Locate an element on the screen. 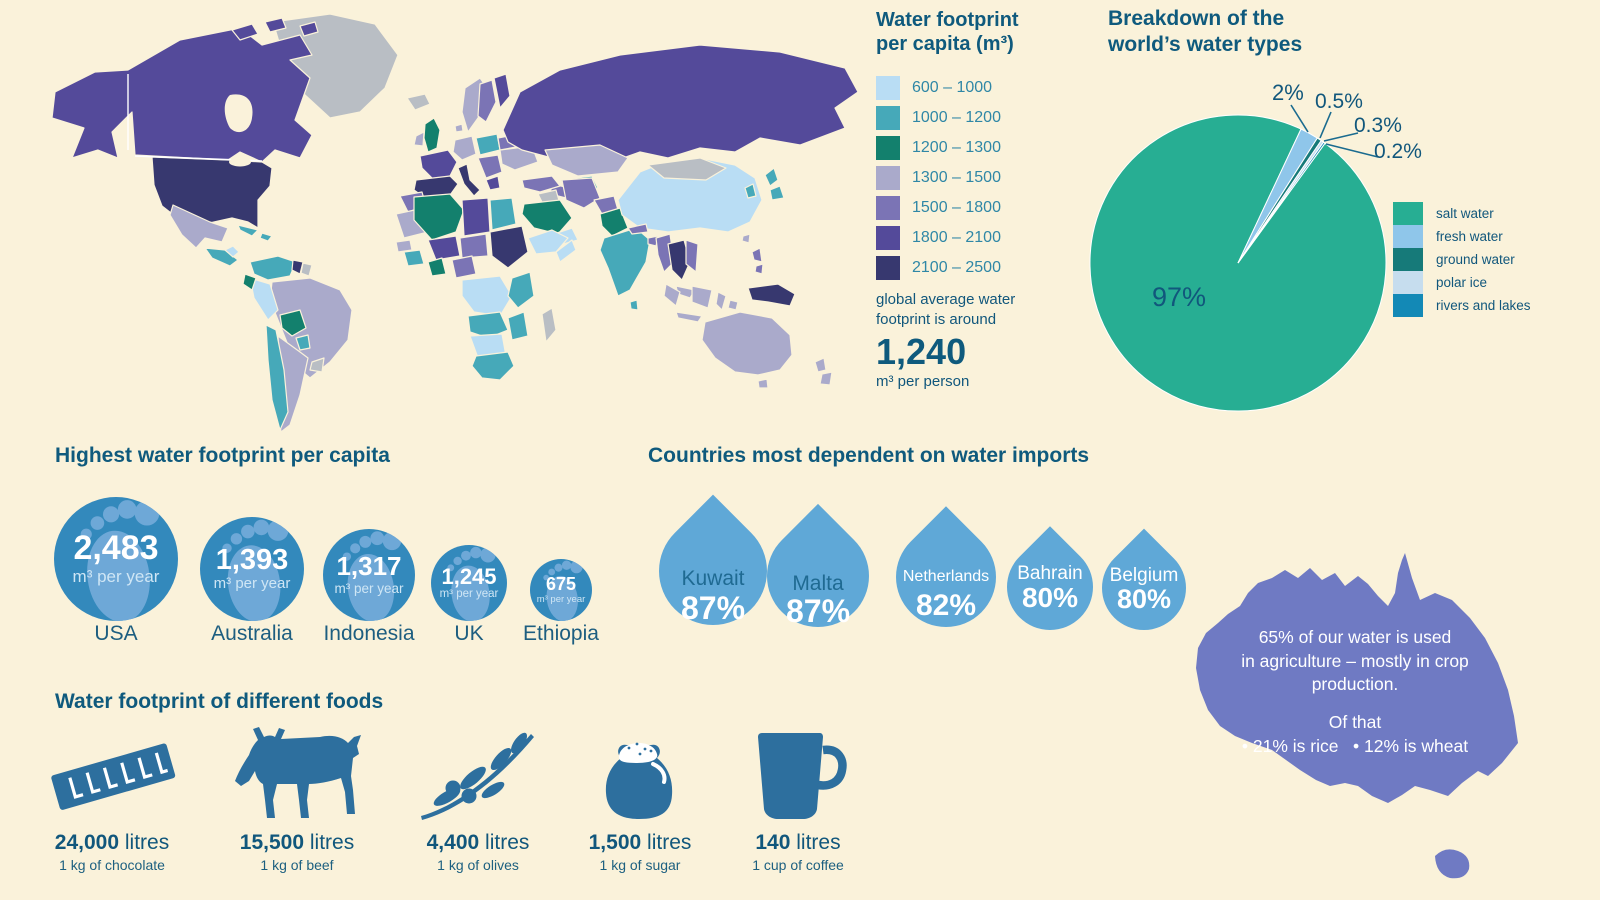 Image resolution: width=1600 pixels, height=900 pixels. olive-branch-icon is located at coordinates (478, 768).